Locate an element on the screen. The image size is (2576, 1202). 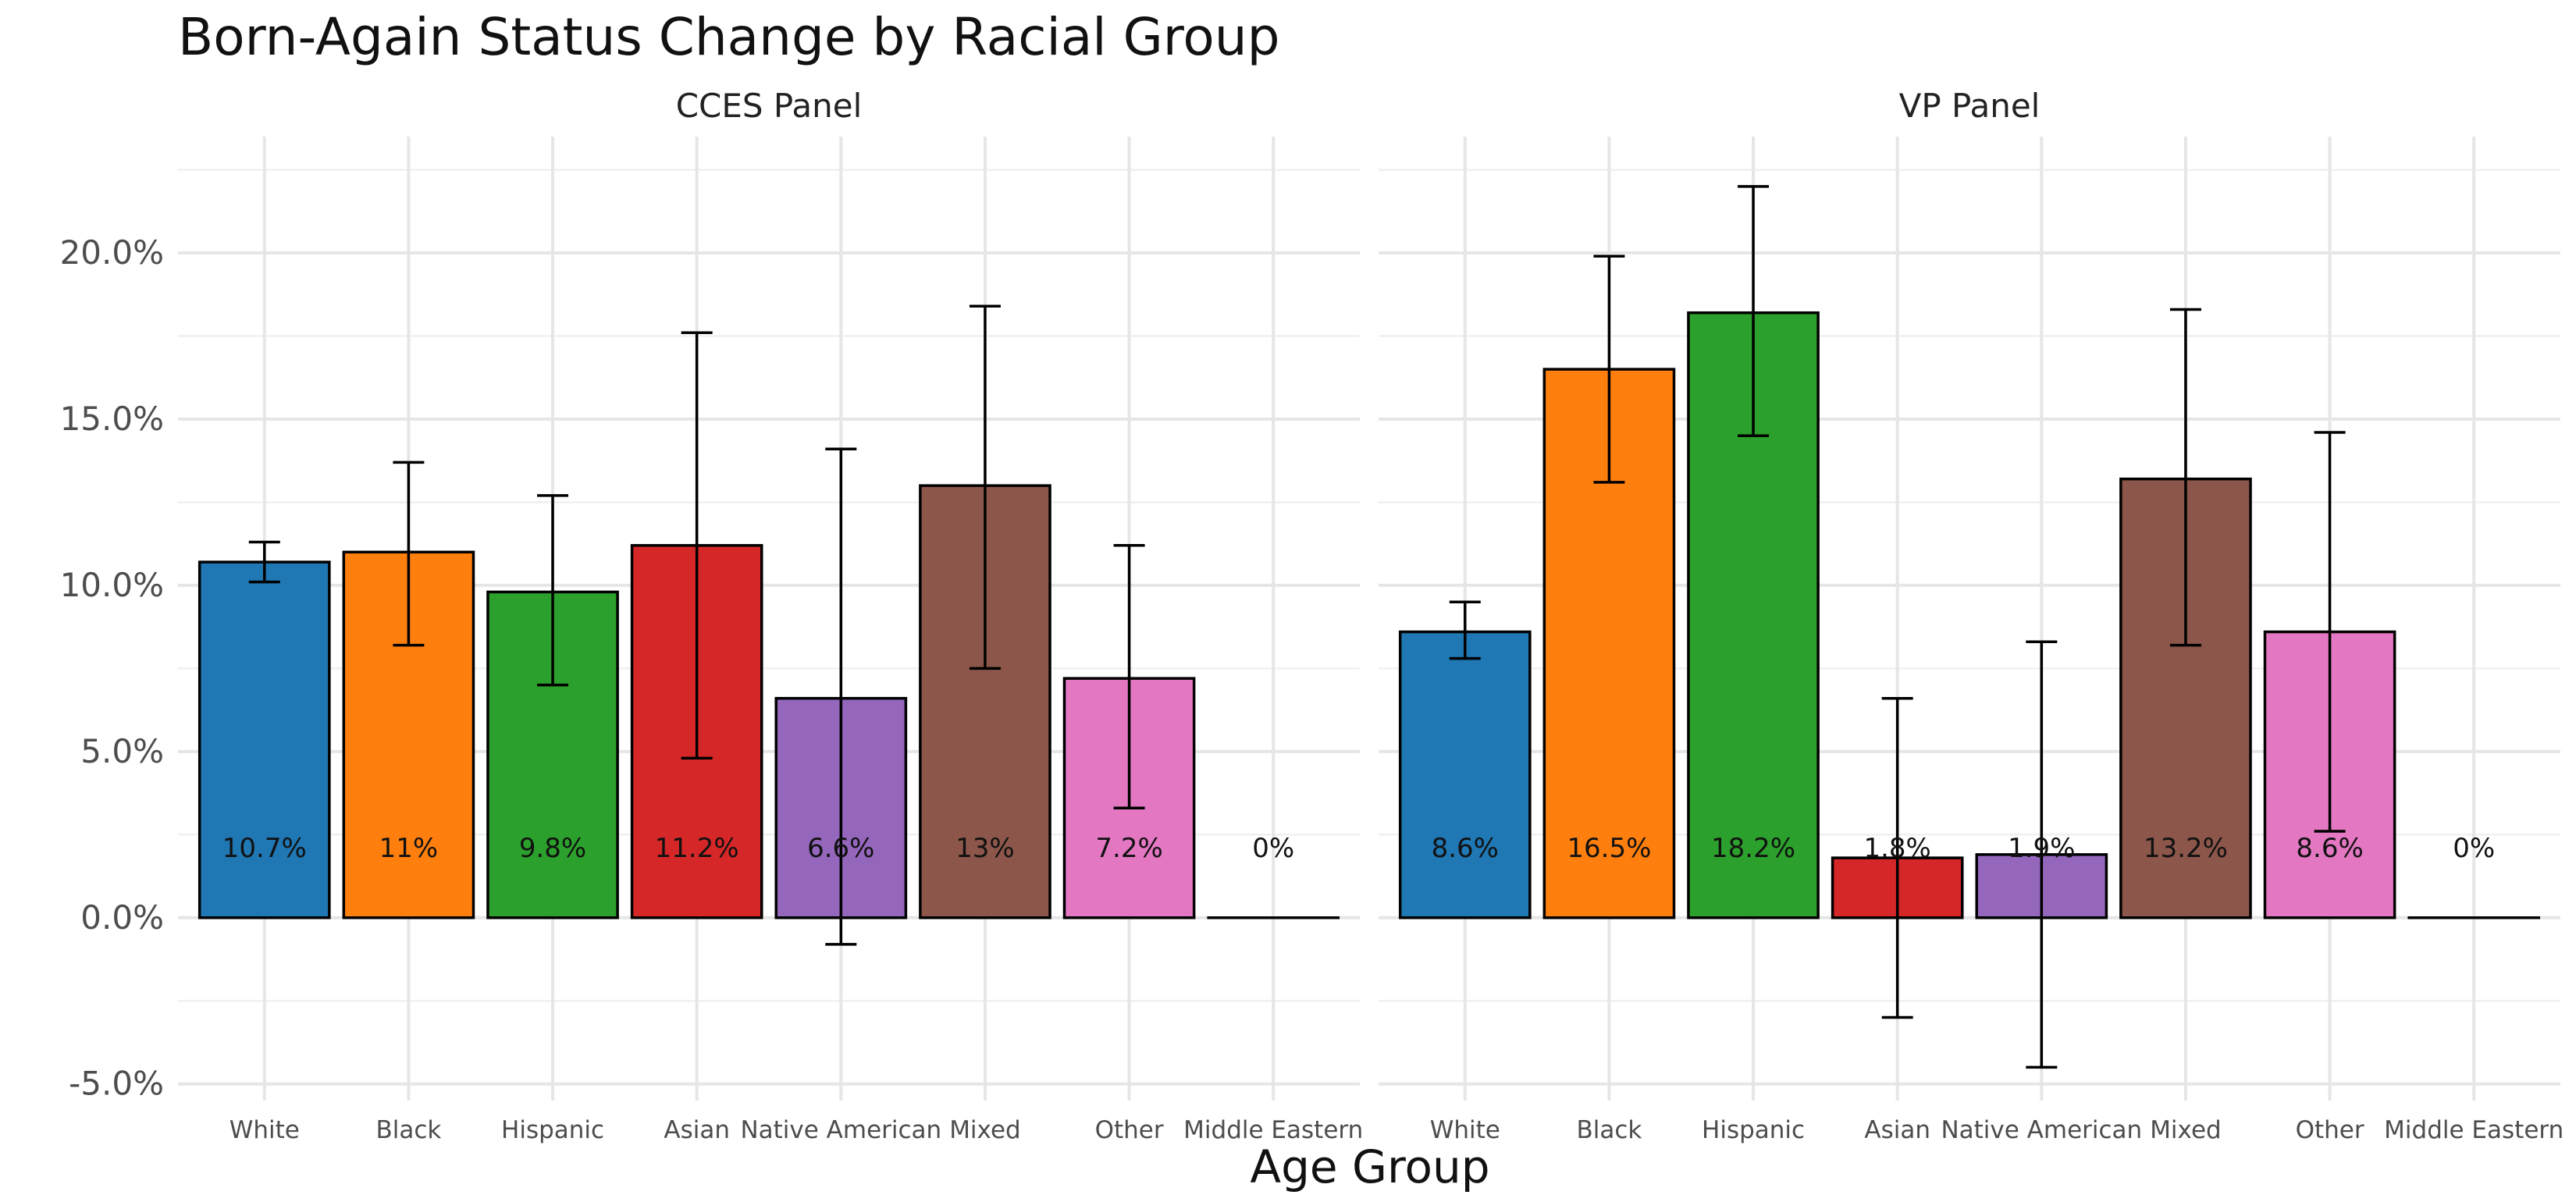
y-tick-label: -5.0% is located at coordinates (116, 1084).